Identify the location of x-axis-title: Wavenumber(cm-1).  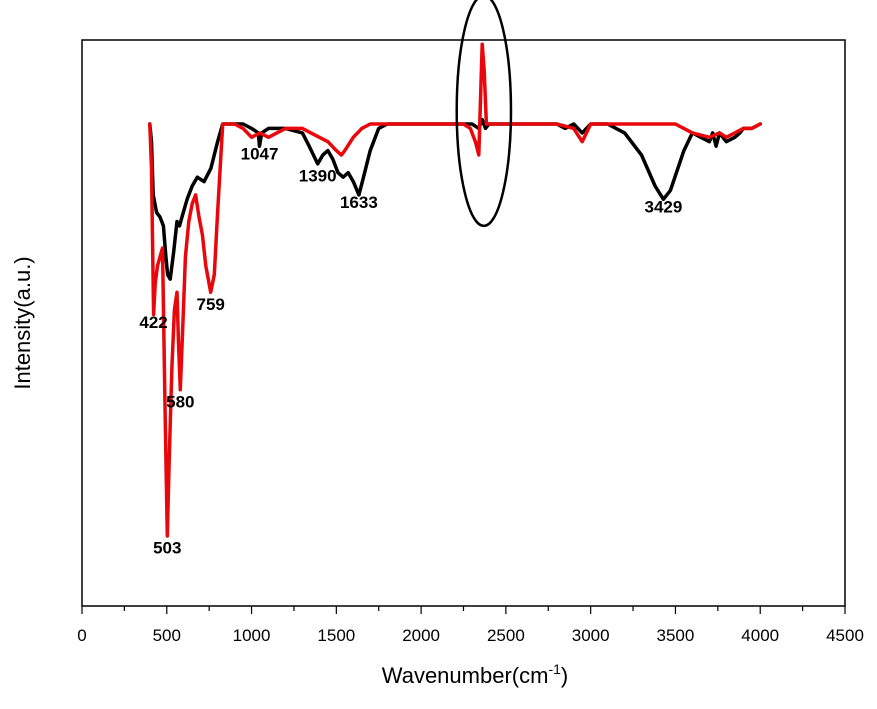
(475, 674).